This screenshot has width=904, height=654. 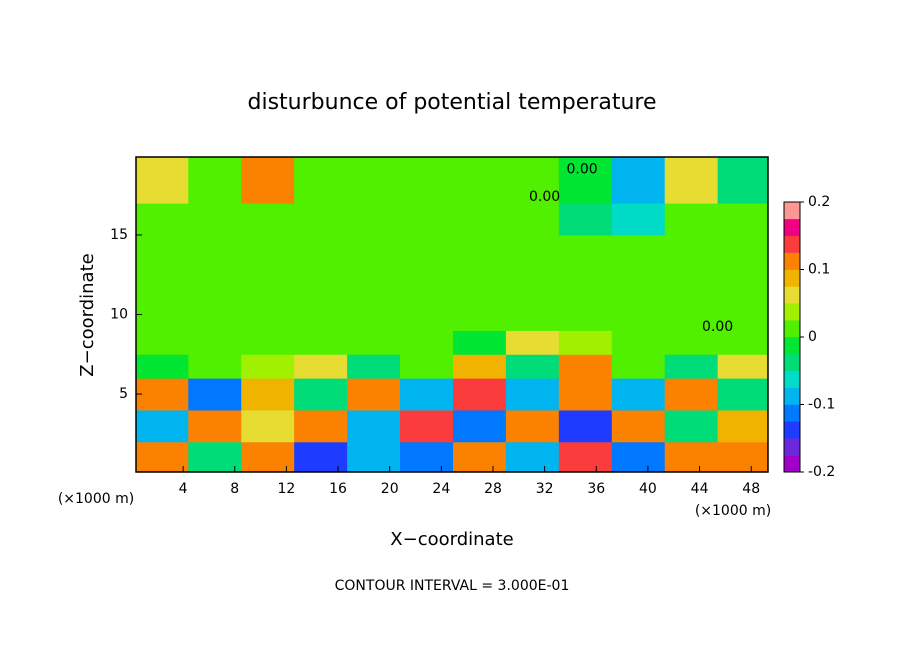 I want to click on x-tick-label: 48, so click(x=751, y=489).